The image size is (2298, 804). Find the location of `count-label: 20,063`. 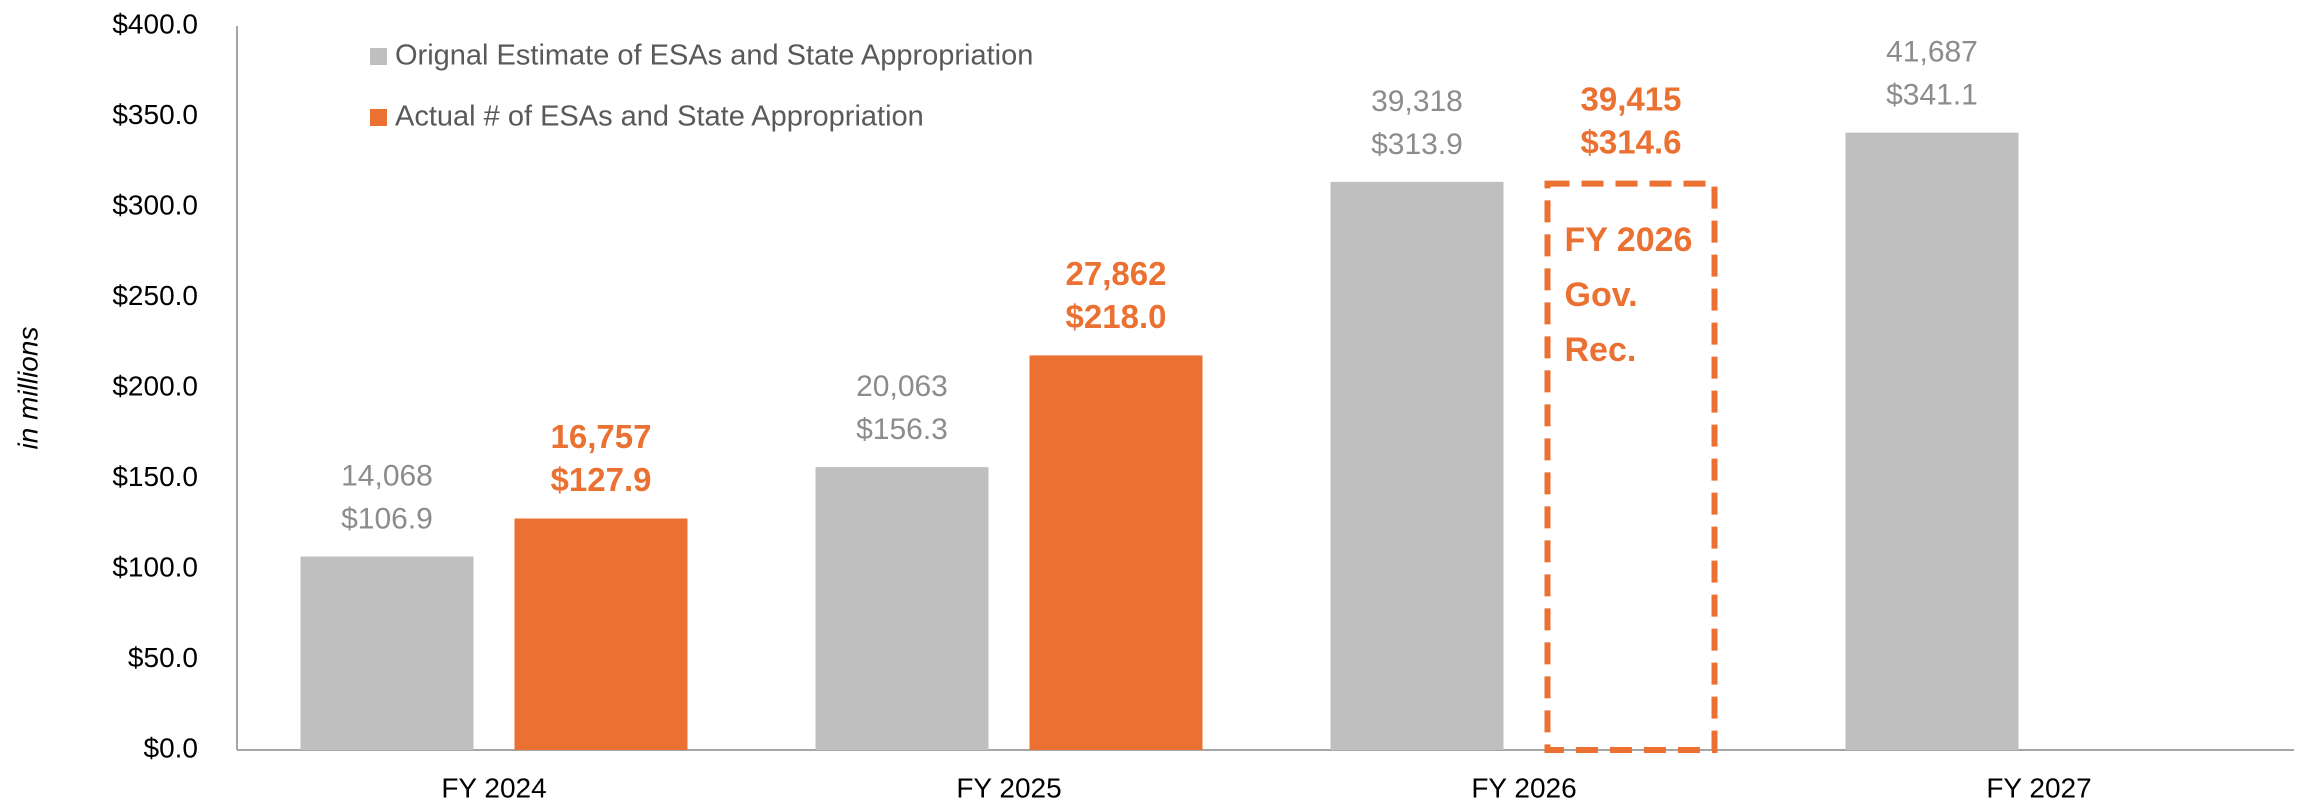

count-label: 20,063 is located at coordinates (902, 386).